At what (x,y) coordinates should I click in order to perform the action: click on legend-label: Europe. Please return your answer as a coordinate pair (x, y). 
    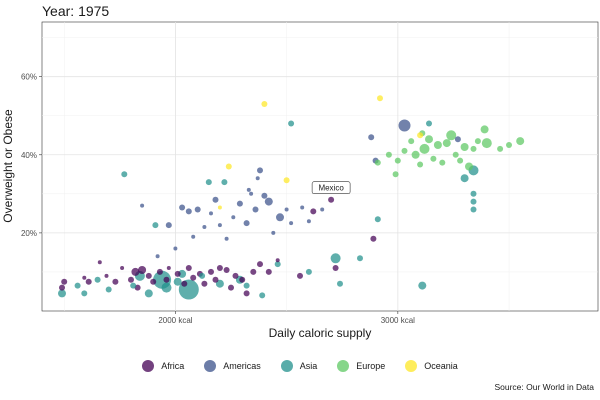
    Looking at the image, I should click on (371, 366).